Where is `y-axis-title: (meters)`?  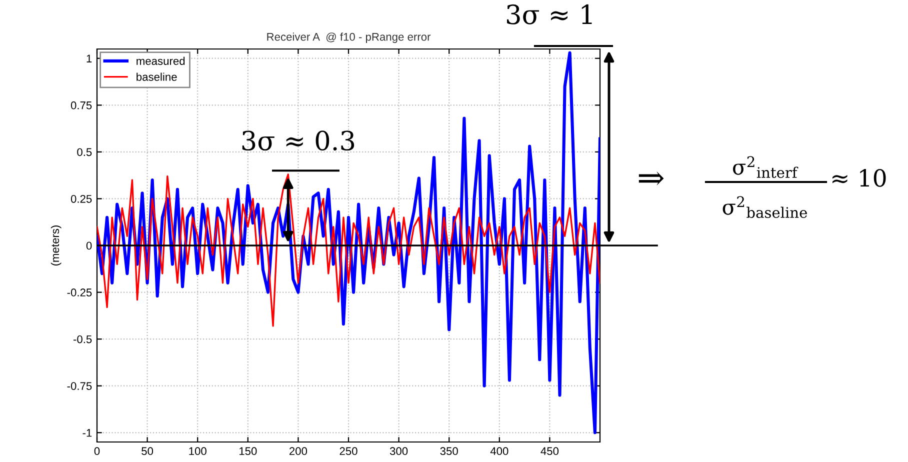 y-axis-title: (meters) is located at coordinates (56, 246).